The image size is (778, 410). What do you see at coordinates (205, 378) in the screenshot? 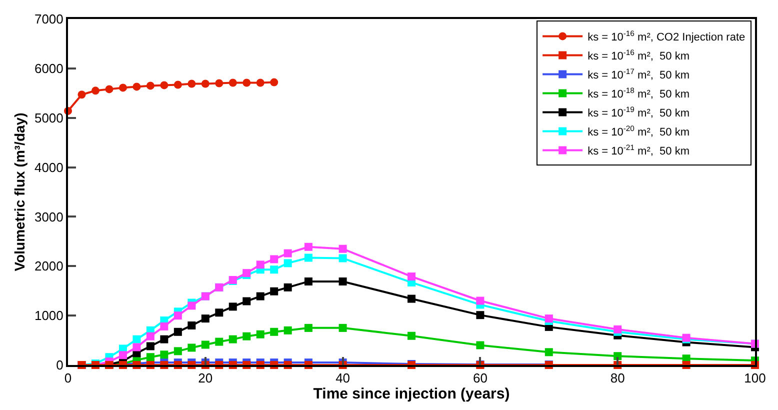
I see `x-tick-label: 20` at bounding box center [205, 378].